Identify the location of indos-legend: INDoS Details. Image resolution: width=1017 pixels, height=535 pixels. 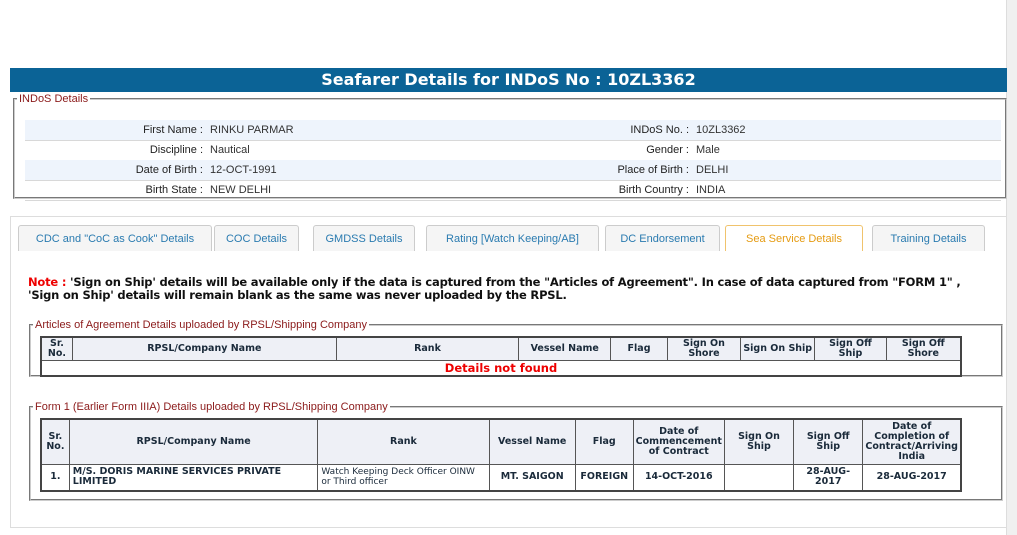
(54, 99).